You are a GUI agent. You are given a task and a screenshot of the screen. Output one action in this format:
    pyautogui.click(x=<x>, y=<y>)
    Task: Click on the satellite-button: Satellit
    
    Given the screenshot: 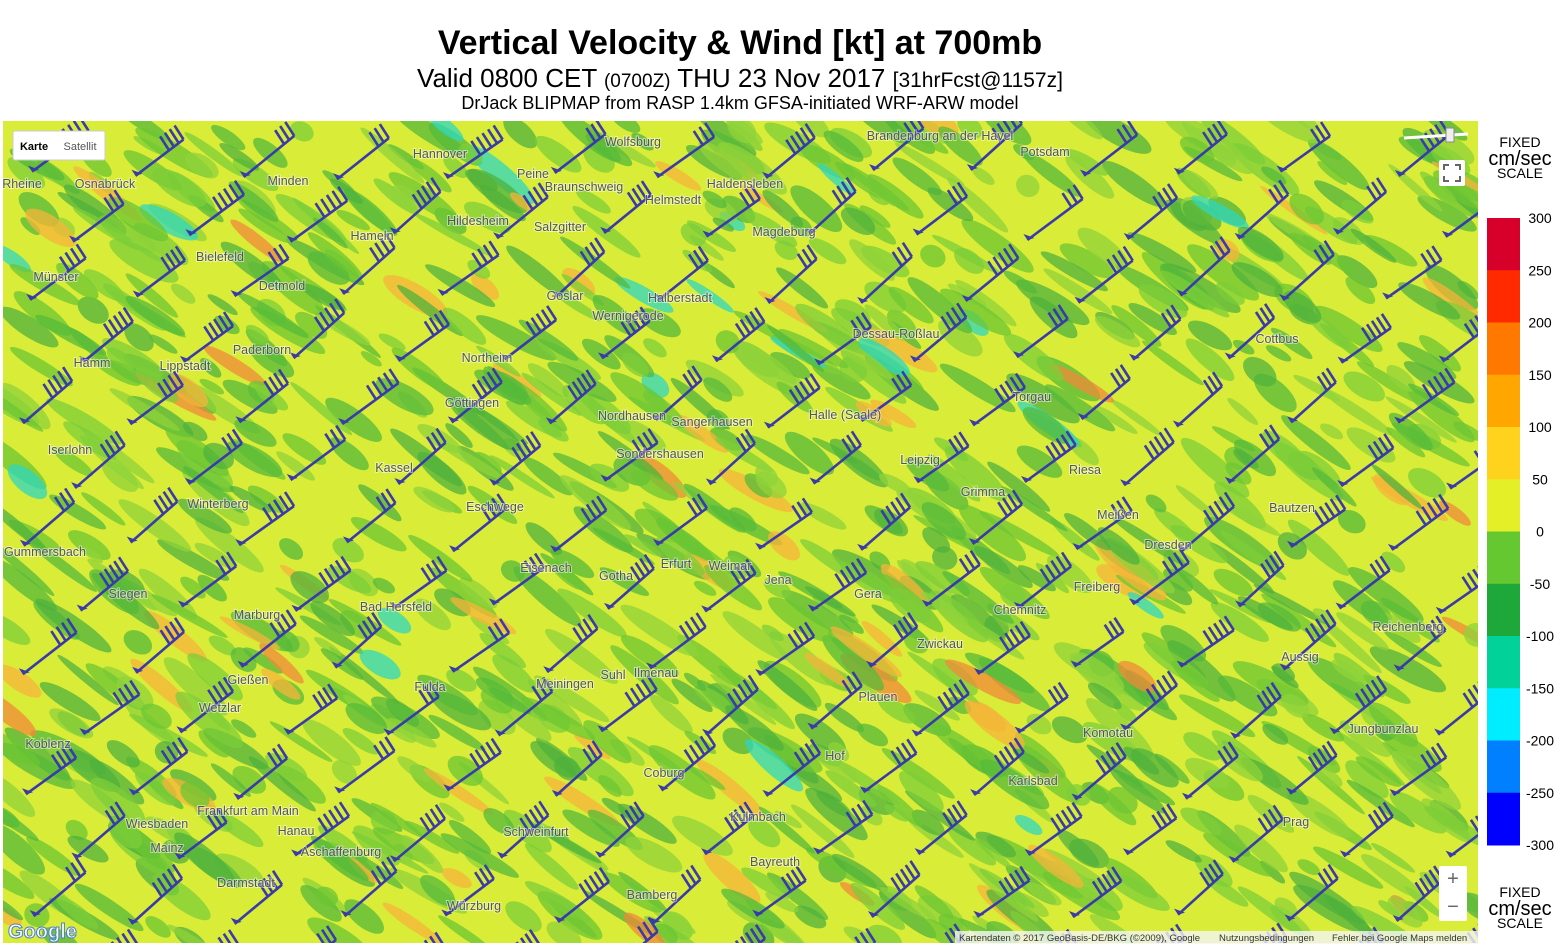 What is the action you would take?
    pyautogui.click(x=79, y=147)
    